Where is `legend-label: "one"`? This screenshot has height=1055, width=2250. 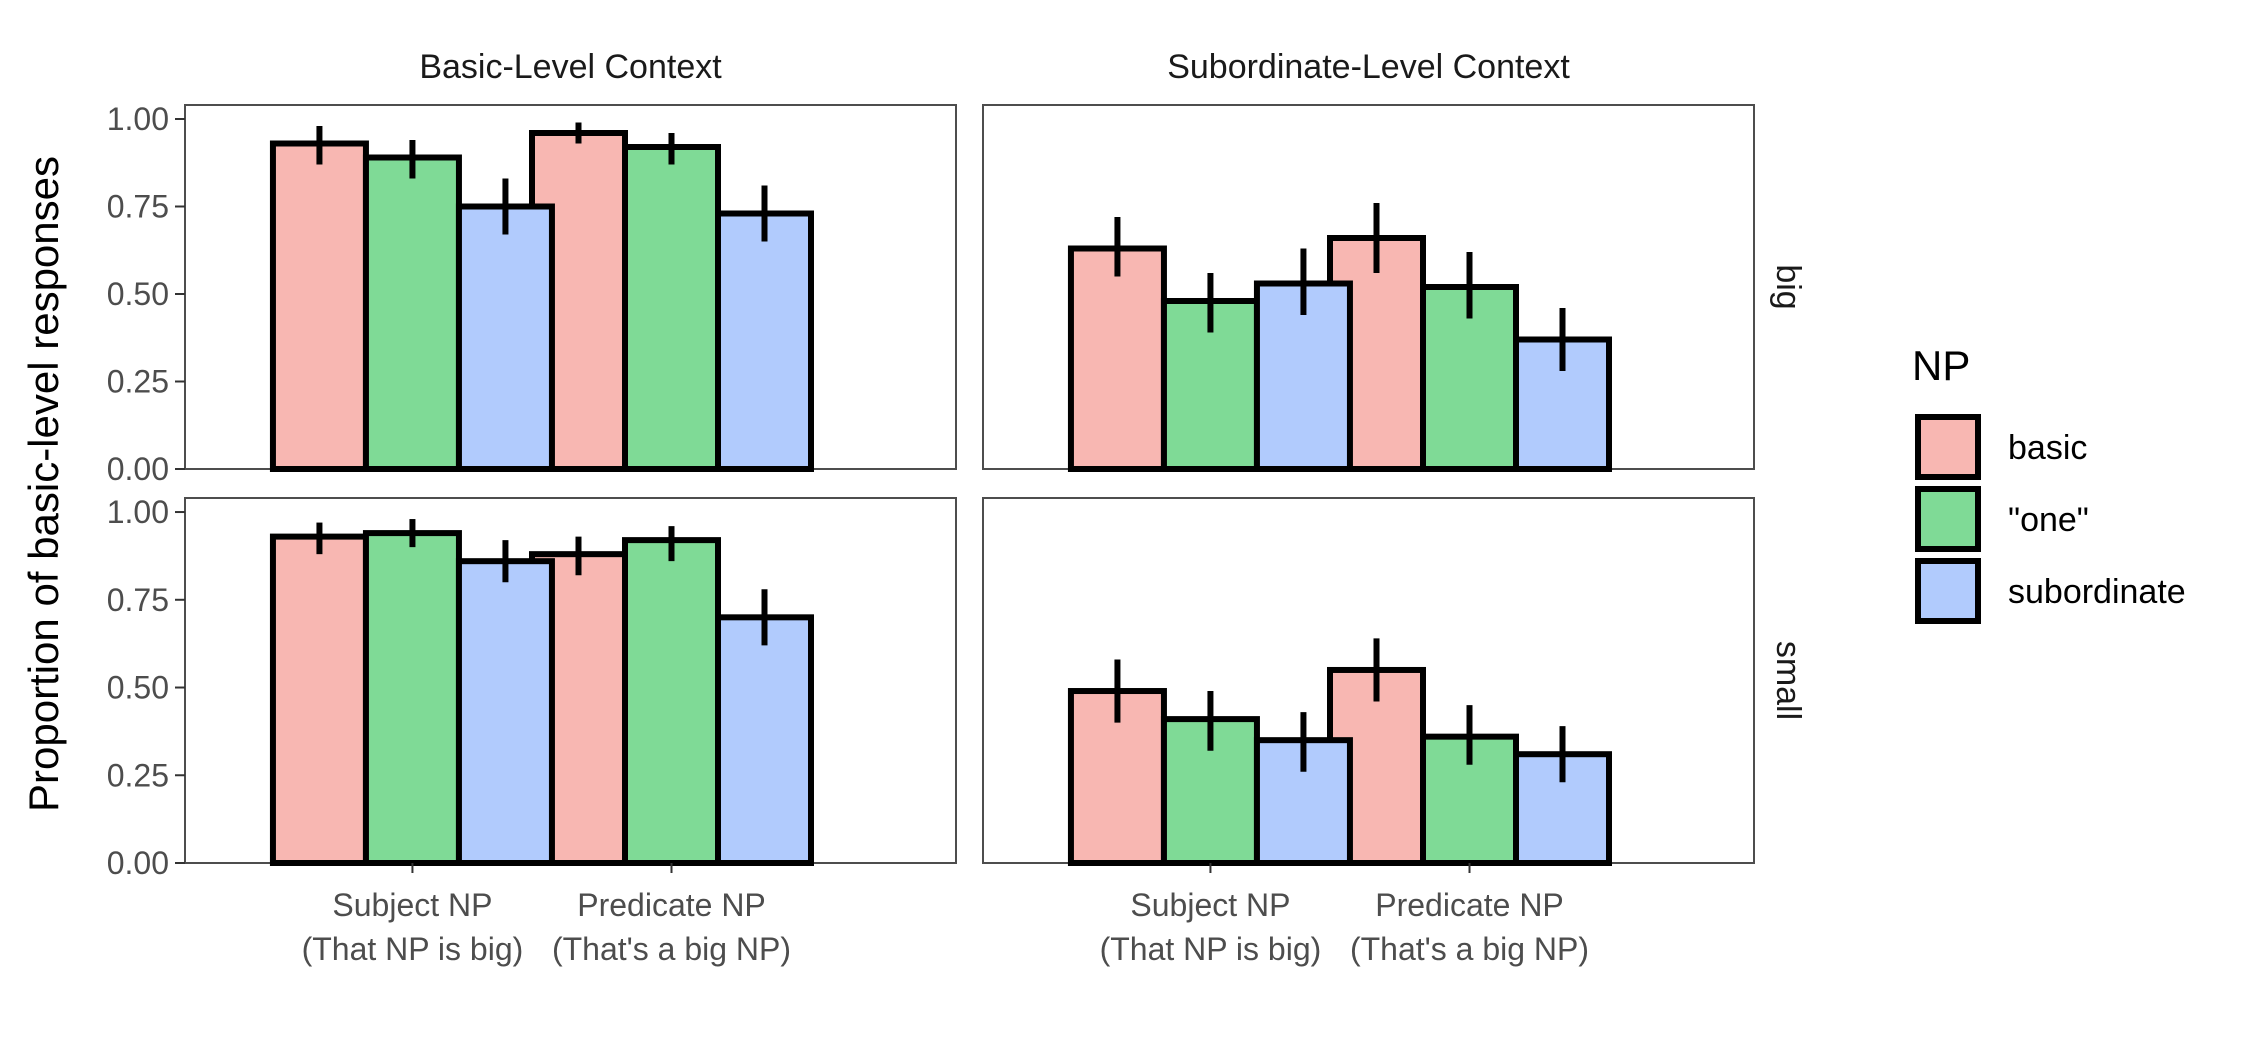
legend-label: "one" is located at coordinates (2048, 520).